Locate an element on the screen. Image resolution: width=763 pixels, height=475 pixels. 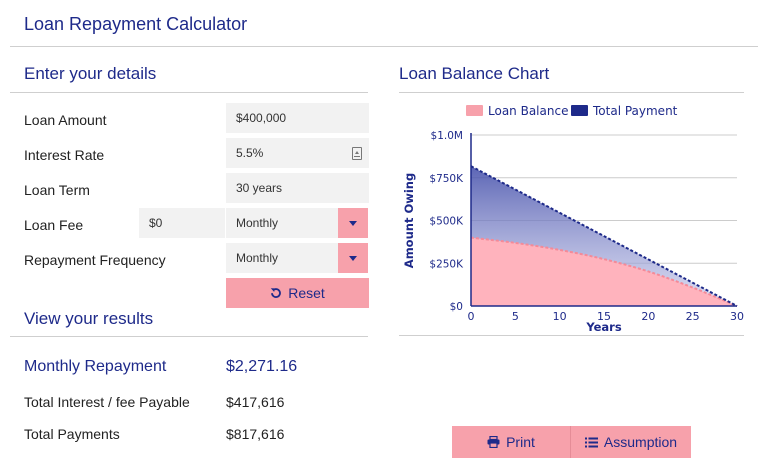
monthly-repayment-label: Monthly Repayment is located at coordinates (95, 366).